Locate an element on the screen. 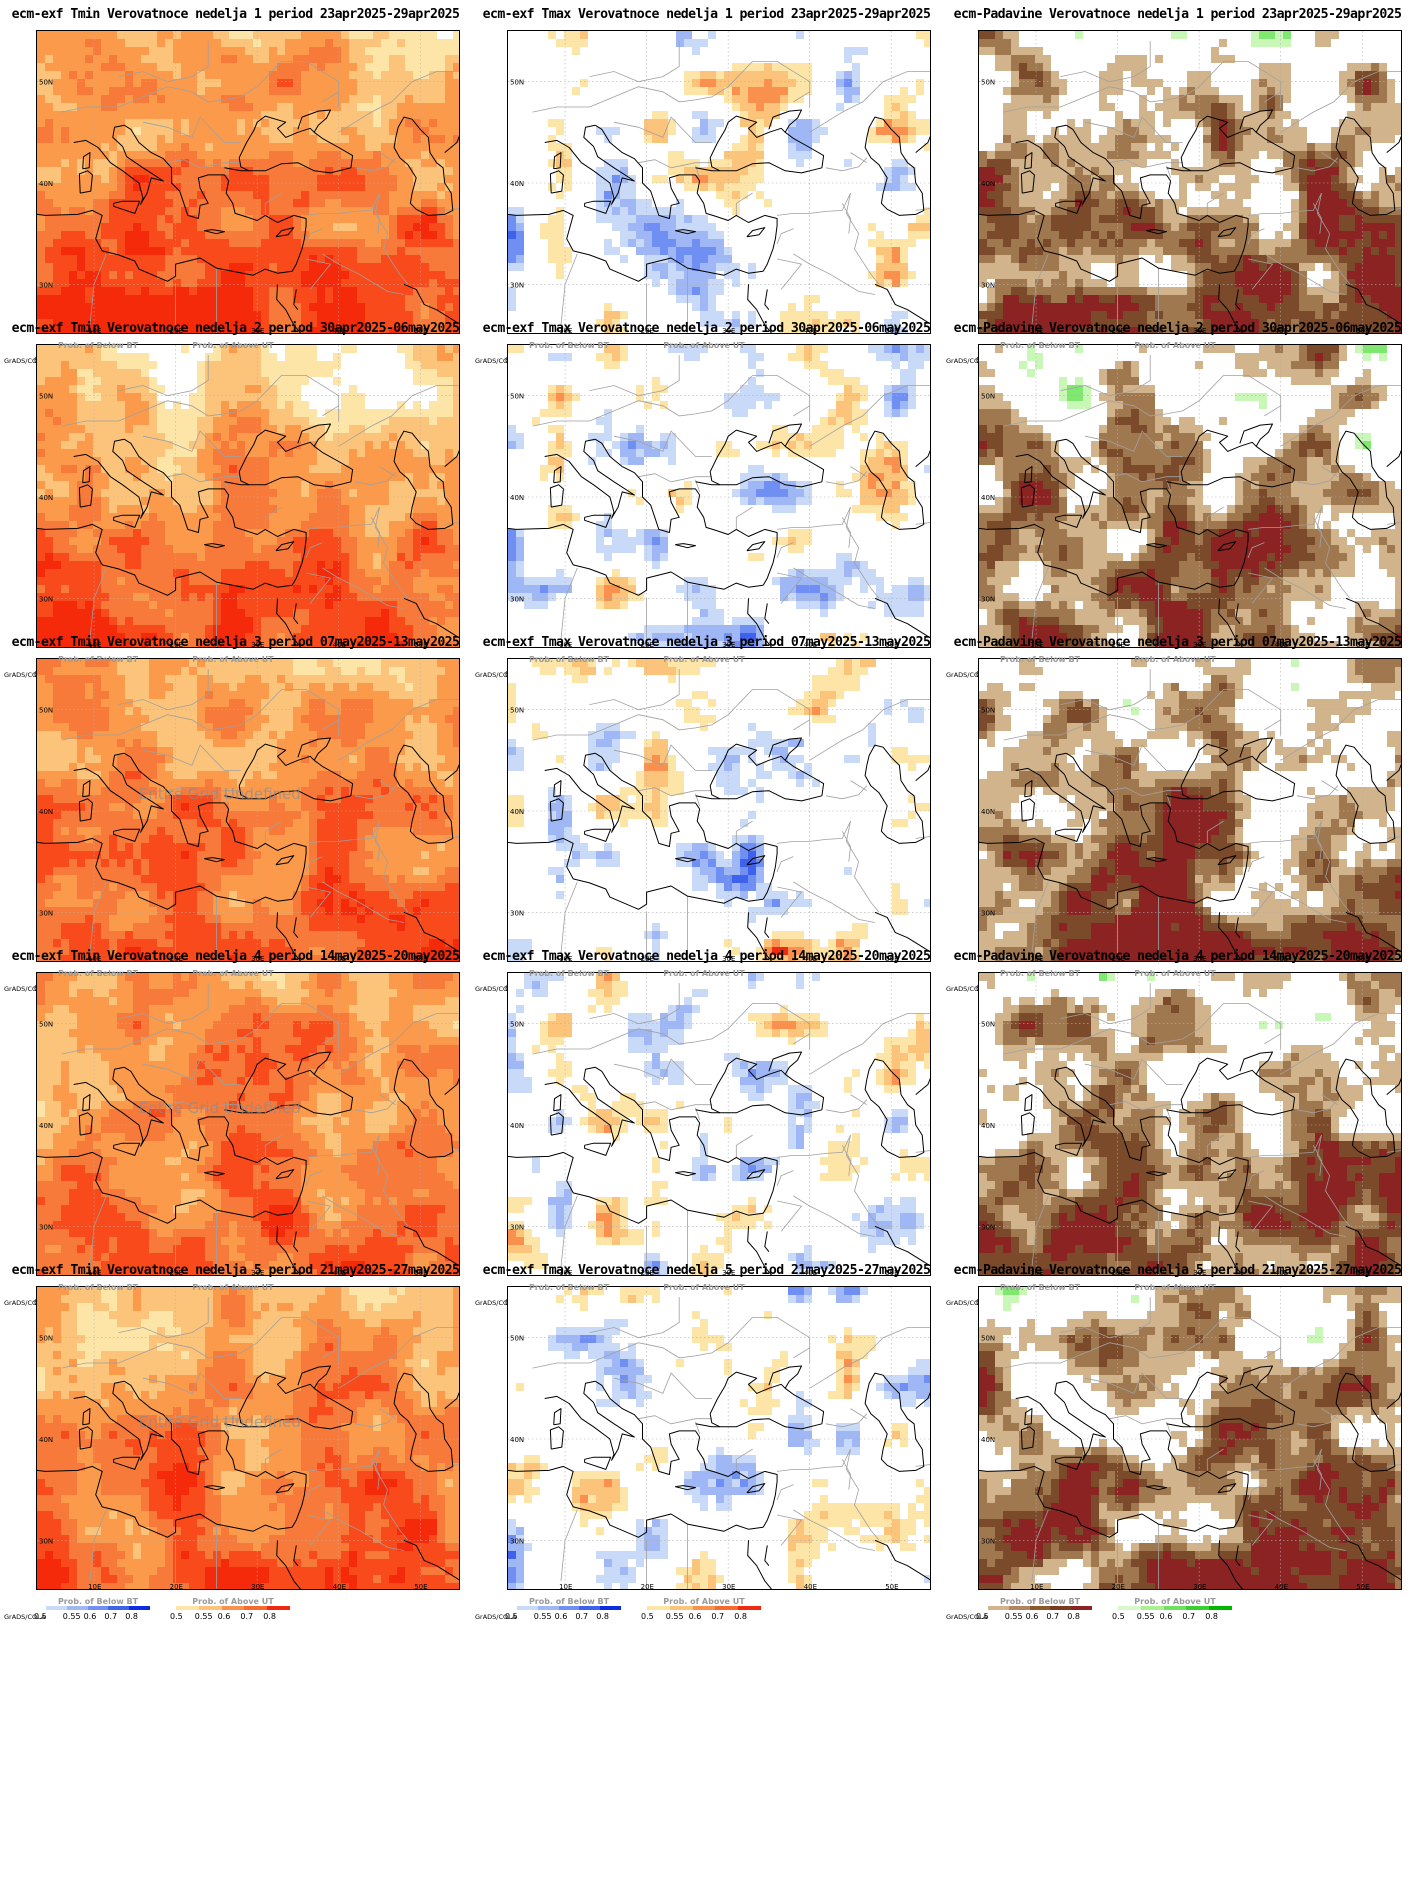  colorbar-level: 0.5 is located at coordinates (982, 1616).